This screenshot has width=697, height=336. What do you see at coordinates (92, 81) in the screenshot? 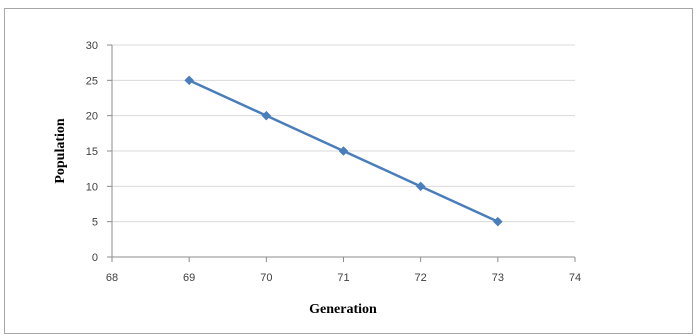
I see `y-tick-label: 25` at bounding box center [92, 81].